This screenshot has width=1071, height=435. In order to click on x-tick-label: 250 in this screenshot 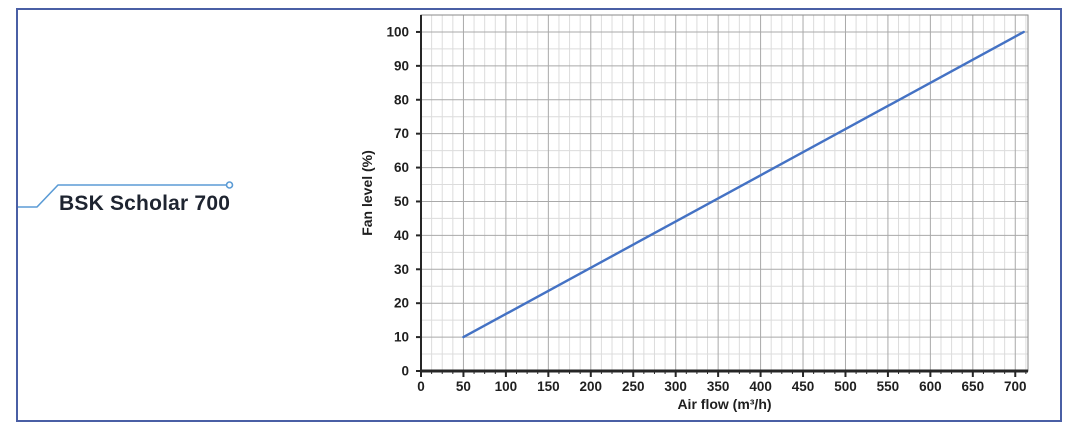, I will do `click(633, 386)`.